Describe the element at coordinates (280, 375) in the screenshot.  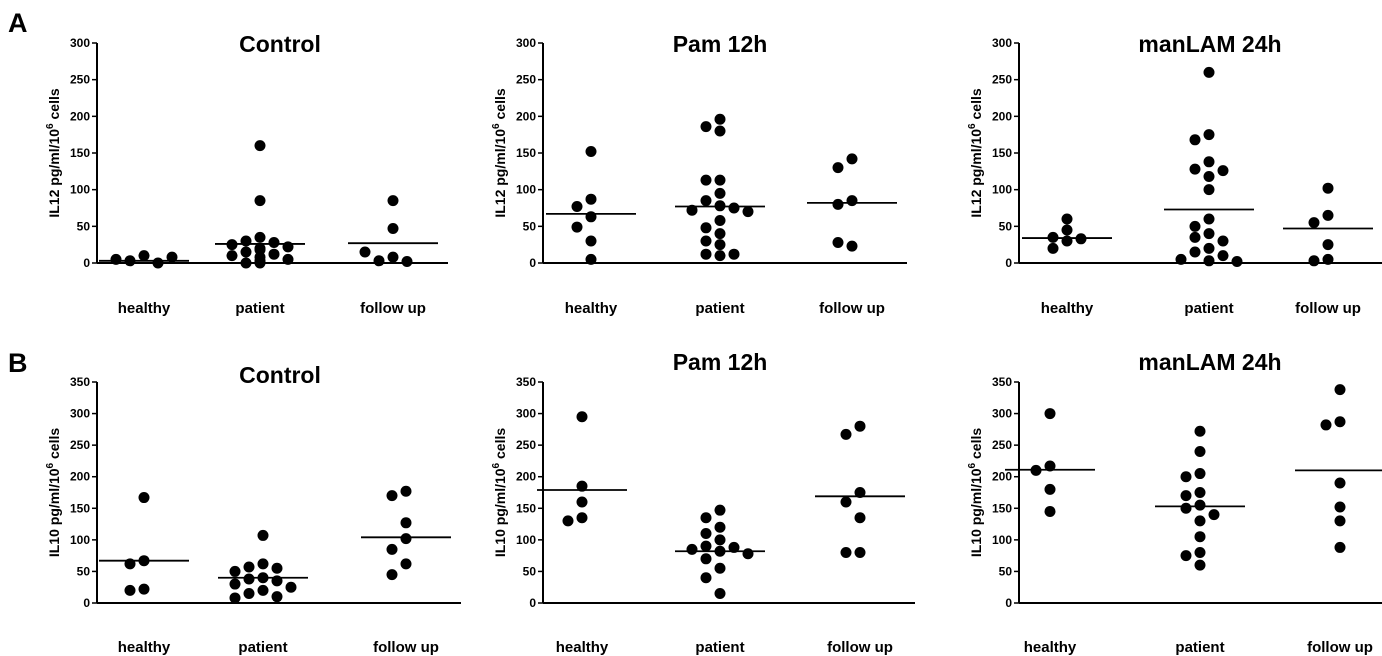
I see `chart-title: Control` at that location.